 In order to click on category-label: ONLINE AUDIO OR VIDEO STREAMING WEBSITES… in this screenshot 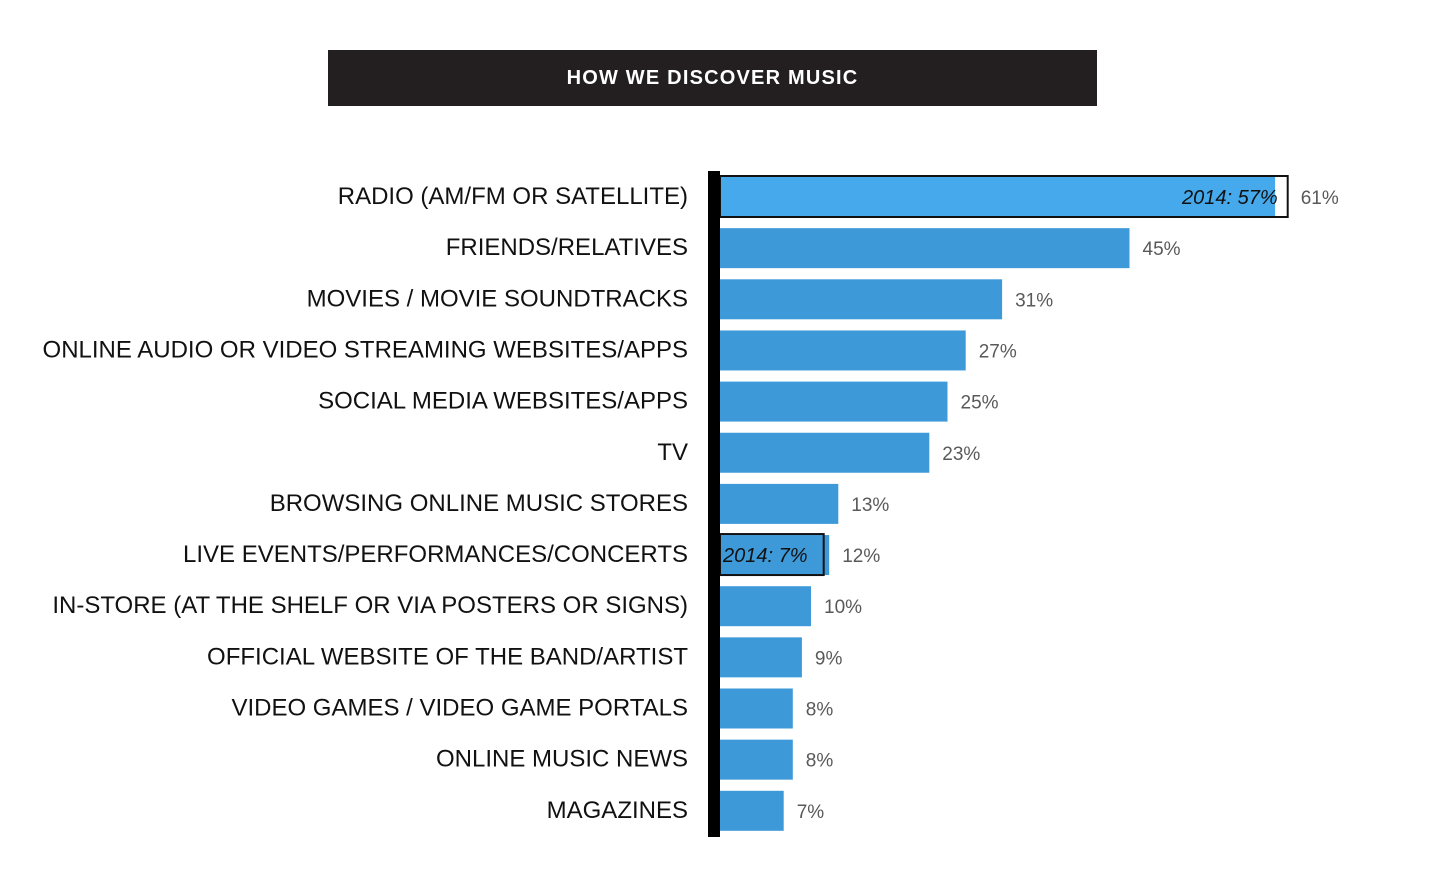, I will do `click(365, 349)`.